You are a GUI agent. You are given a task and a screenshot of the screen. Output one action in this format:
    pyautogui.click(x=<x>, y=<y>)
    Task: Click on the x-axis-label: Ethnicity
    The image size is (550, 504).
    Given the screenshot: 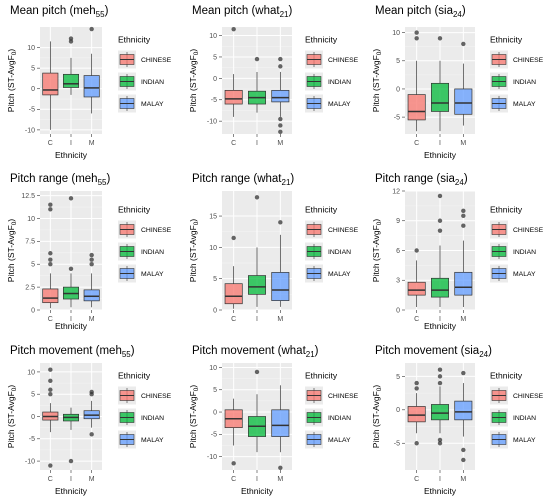 What is the action you would take?
    pyautogui.click(x=71, y=155)
    